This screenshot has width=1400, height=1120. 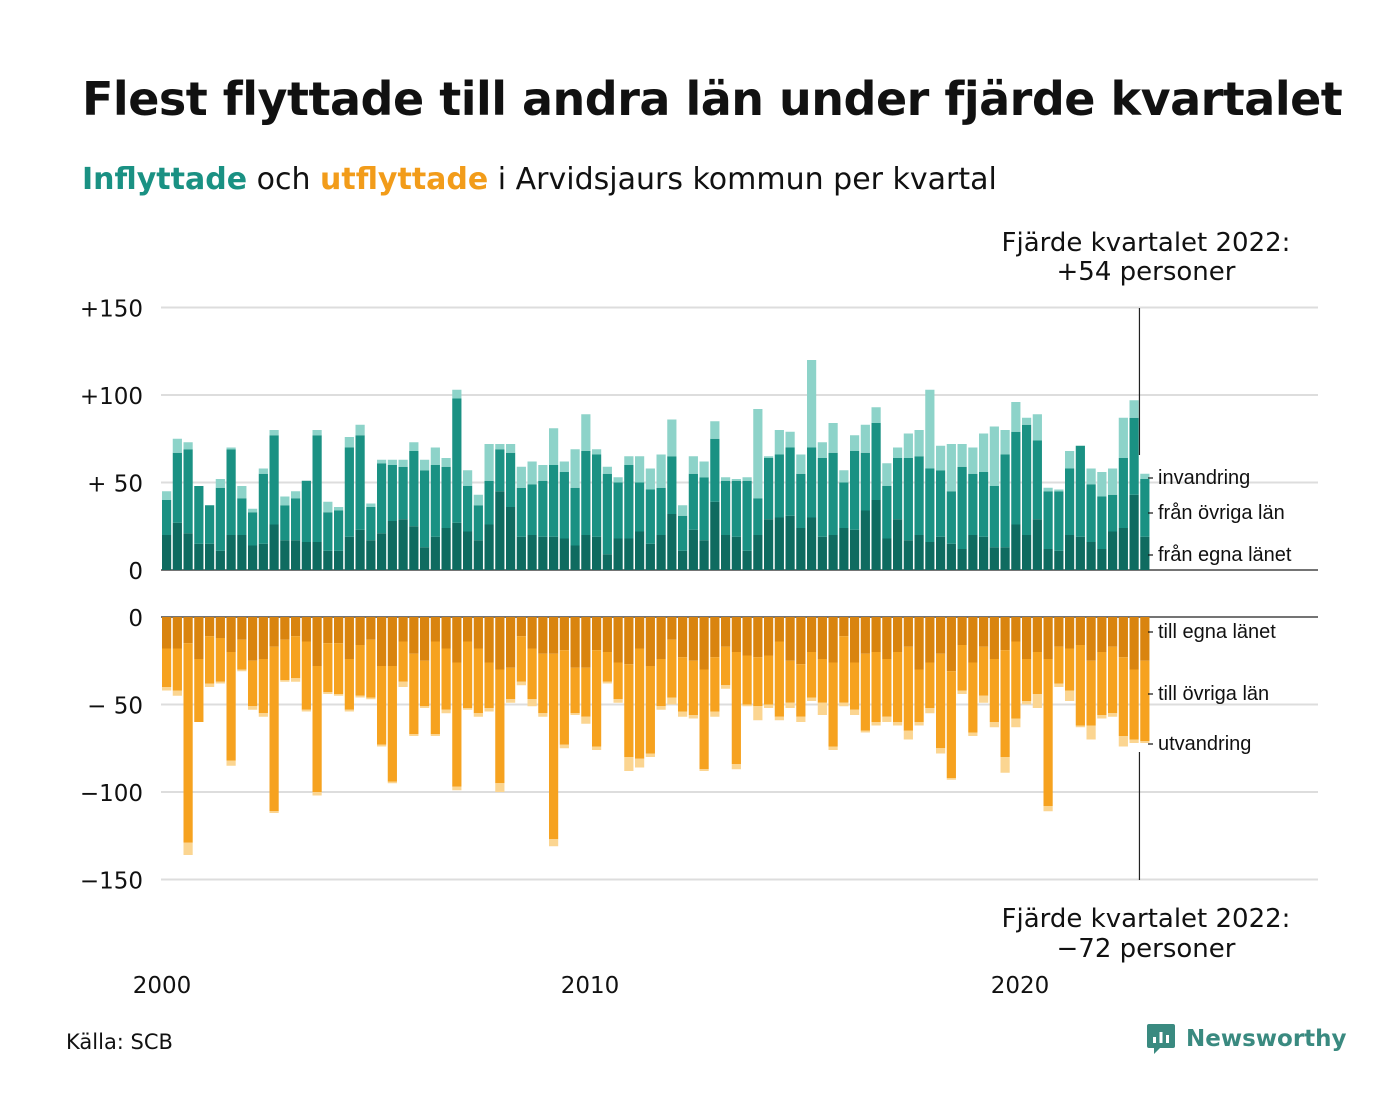 I want to click on series-label-bottom: utvandring, so click(x=1204, y=744).